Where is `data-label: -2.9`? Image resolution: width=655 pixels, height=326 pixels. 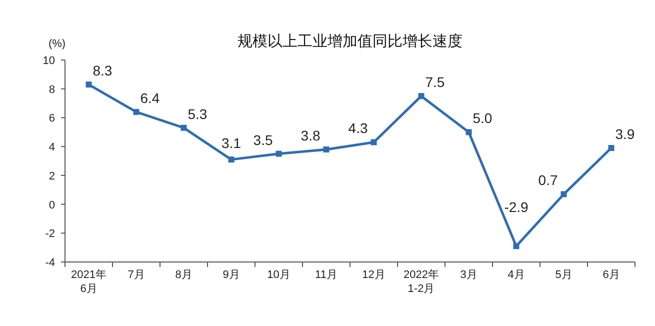 data-label: -2.9 is located at coordinates (516, 206).